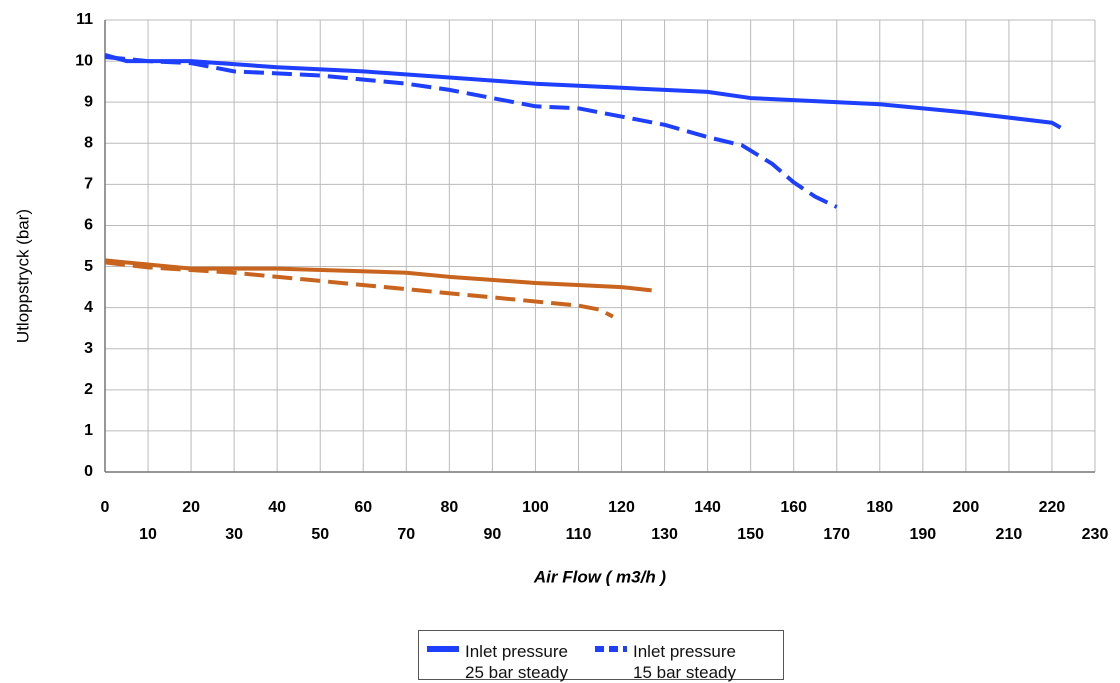  What do you see at coordinates (88, 307) in the screenshot?
I see `y-tick-label: 4` at bounding box center [88, 307].